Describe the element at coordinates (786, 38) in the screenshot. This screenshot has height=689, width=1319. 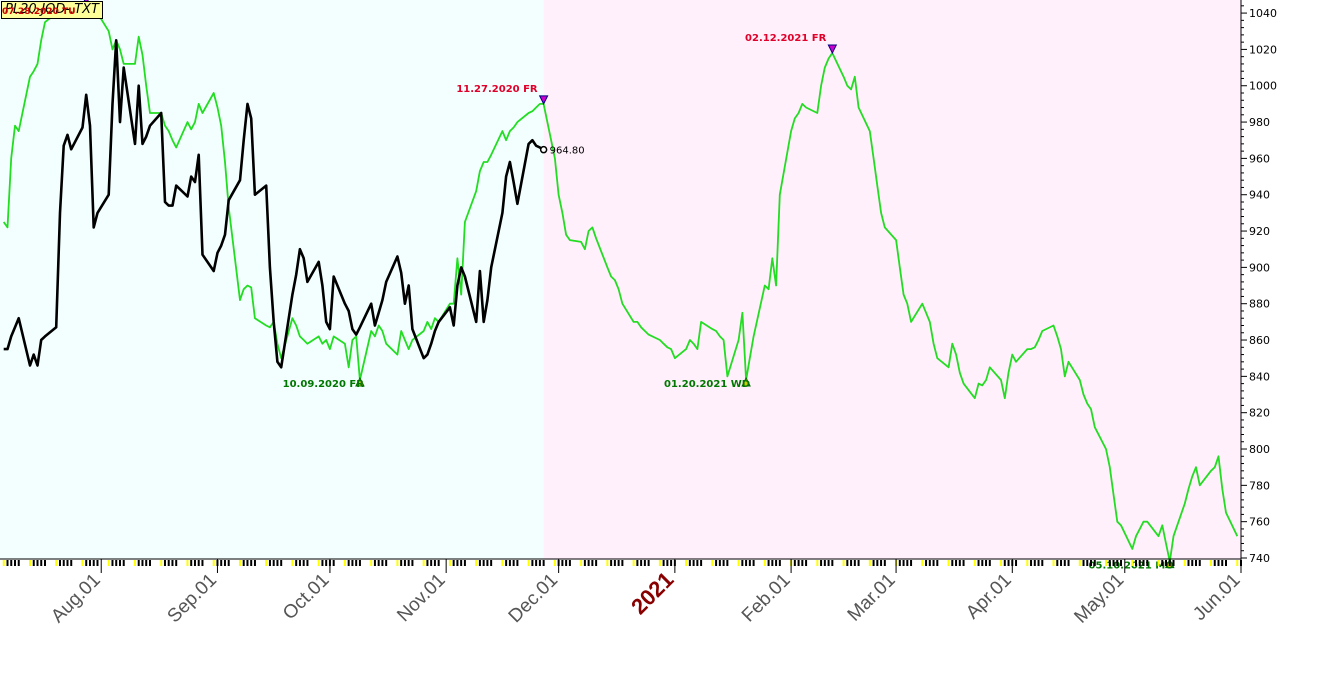
I see `top-label: 02.12.2021 FR` at that location.